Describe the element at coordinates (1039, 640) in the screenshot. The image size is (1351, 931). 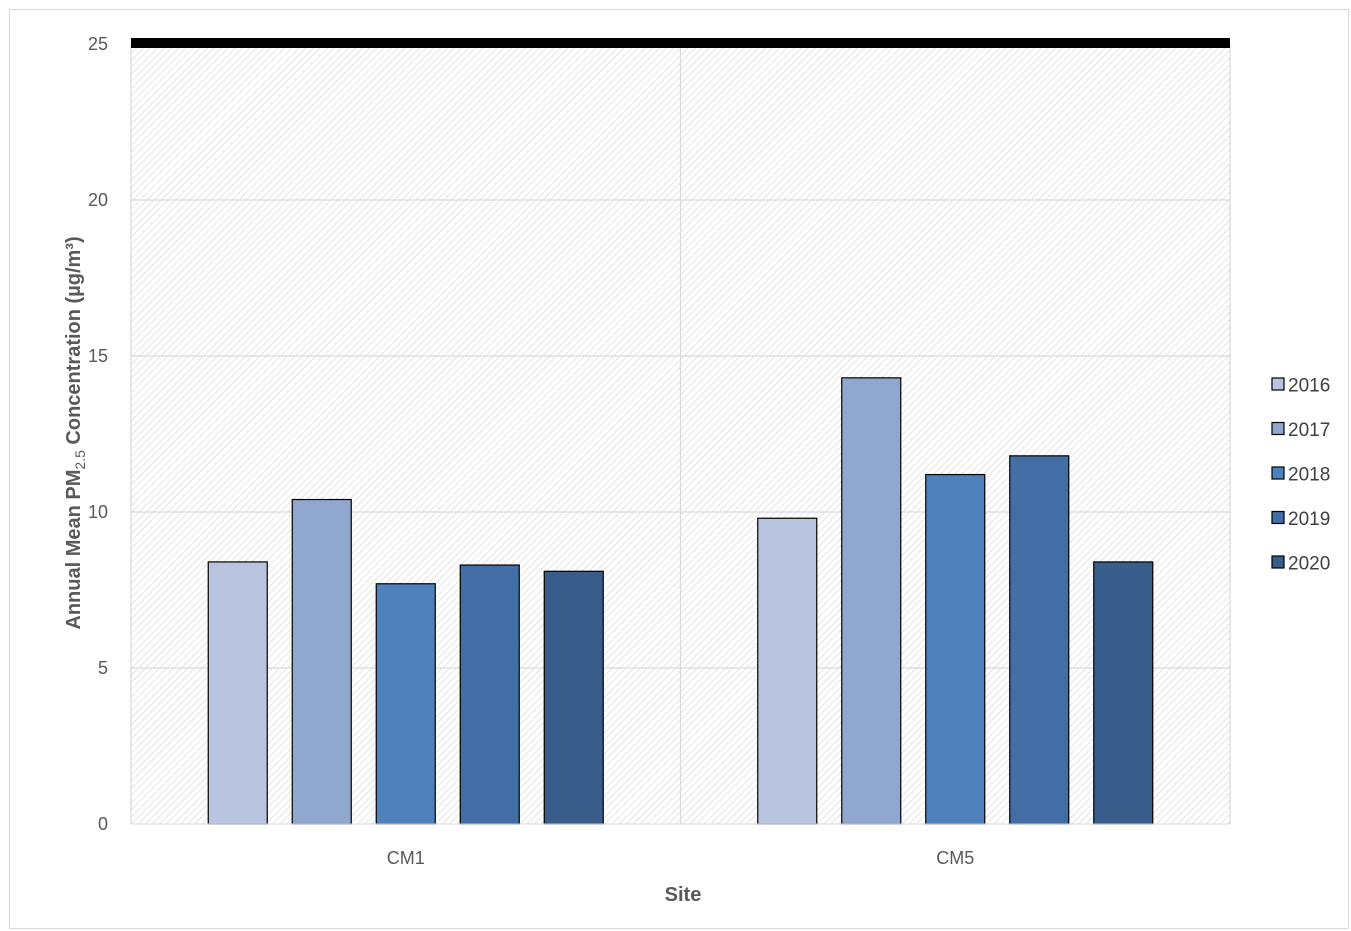
I see `bar-cm5-2019` at that location.